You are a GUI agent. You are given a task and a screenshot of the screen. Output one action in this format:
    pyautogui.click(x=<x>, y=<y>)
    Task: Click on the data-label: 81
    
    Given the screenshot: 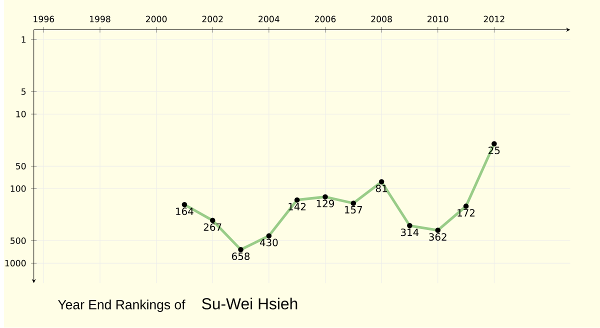 What is the action you would take?
    pyautogui.click(x=381, y=188)
    